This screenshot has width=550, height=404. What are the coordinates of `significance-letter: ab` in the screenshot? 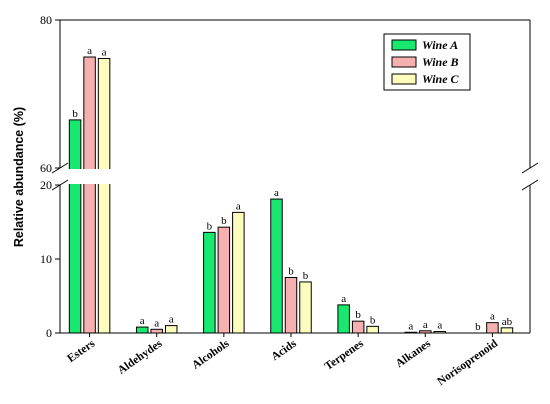 It's located at (507, 322).